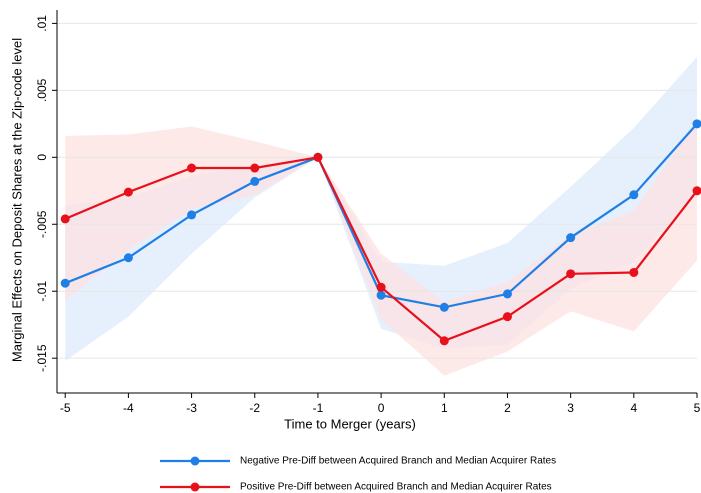 This screenshot has width=701, height=493. What do you see at coordinates (444, 408) in the screenshot?
I see `x-tick-label: 1` at bounding box center [444, 408].